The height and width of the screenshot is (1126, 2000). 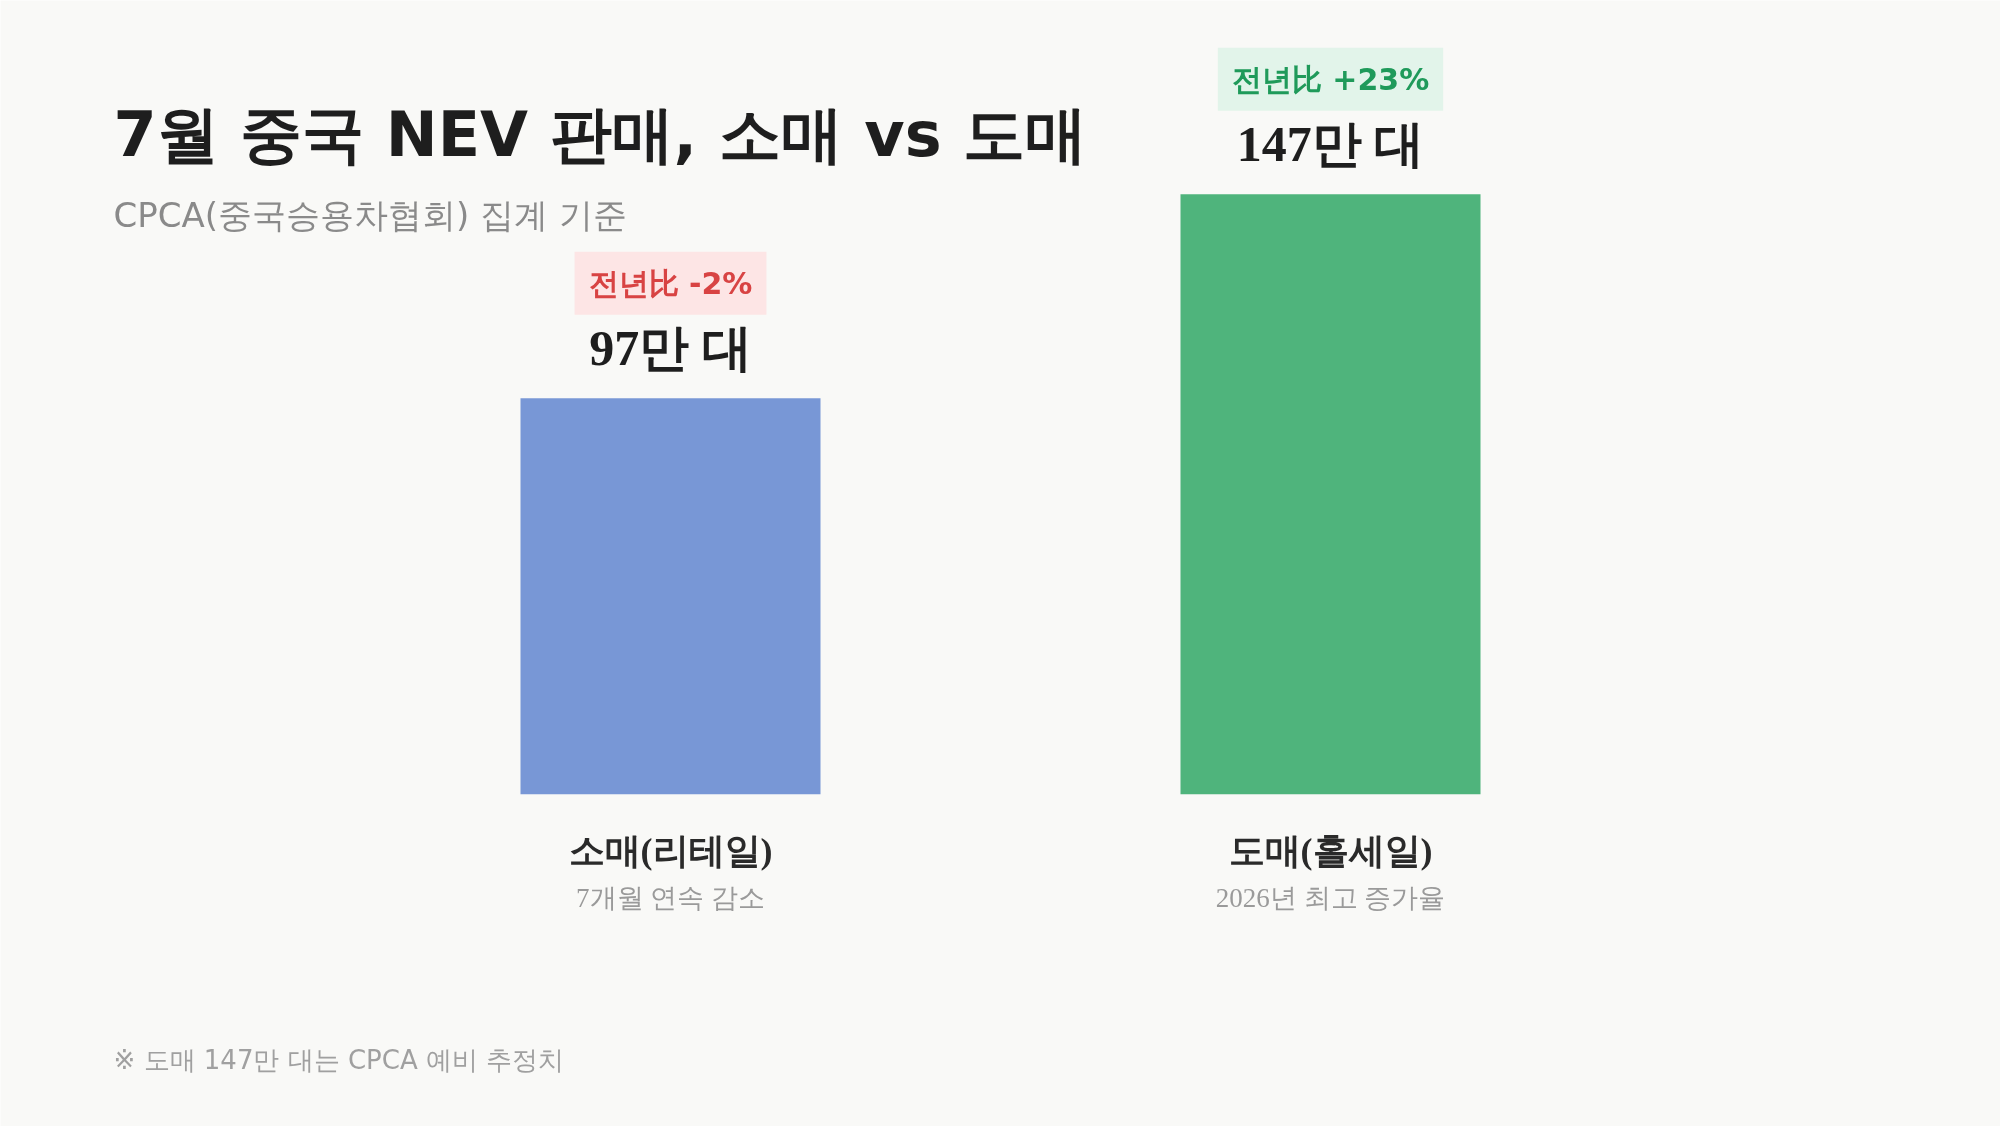 I want to click on text: 7개월 연속 감소, so click(x=670, y=898).